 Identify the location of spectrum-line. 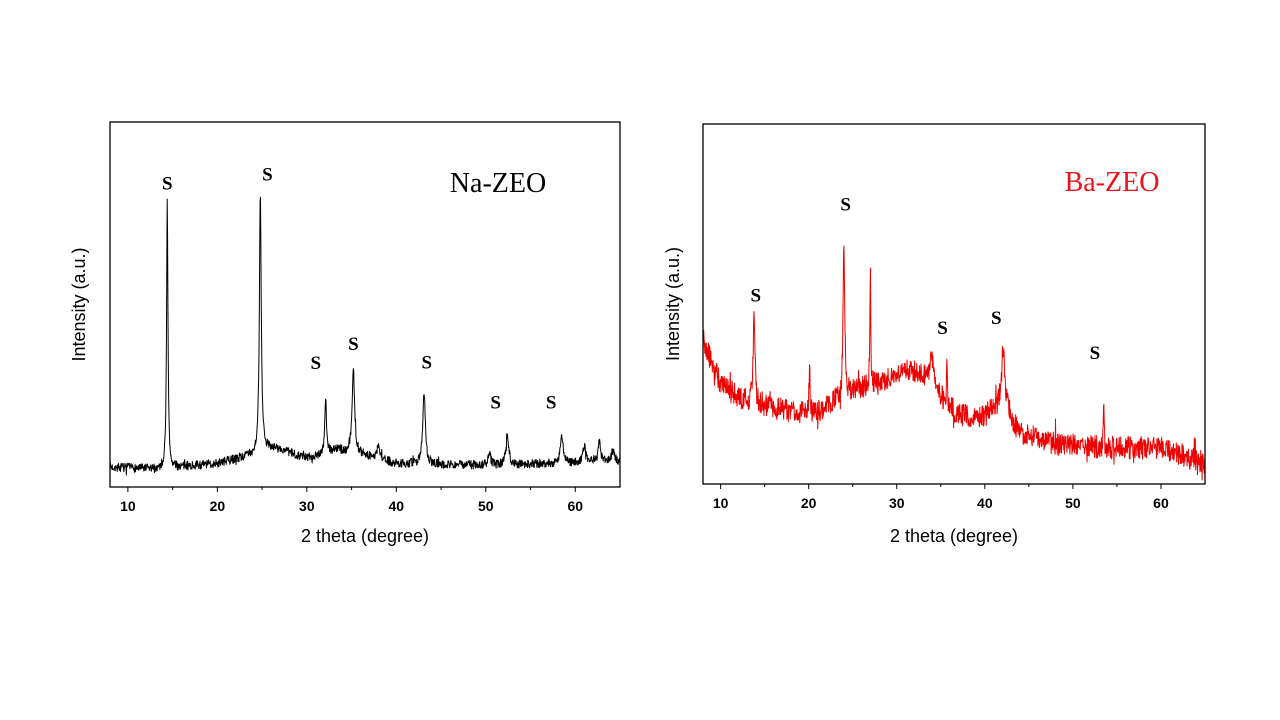
(954, 363).